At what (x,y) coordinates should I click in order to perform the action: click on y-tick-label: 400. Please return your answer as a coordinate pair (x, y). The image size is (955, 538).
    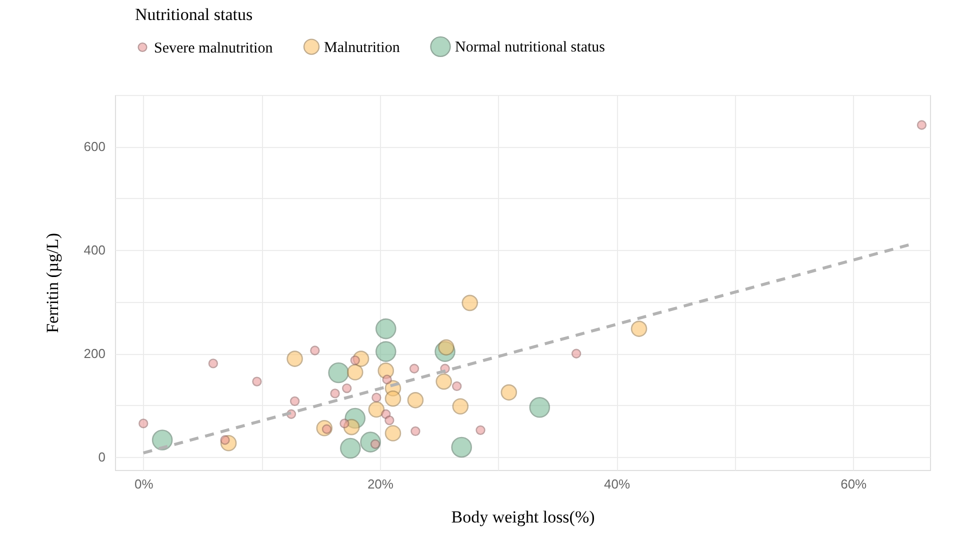
    Looking at the image, I should click on (95, 250).